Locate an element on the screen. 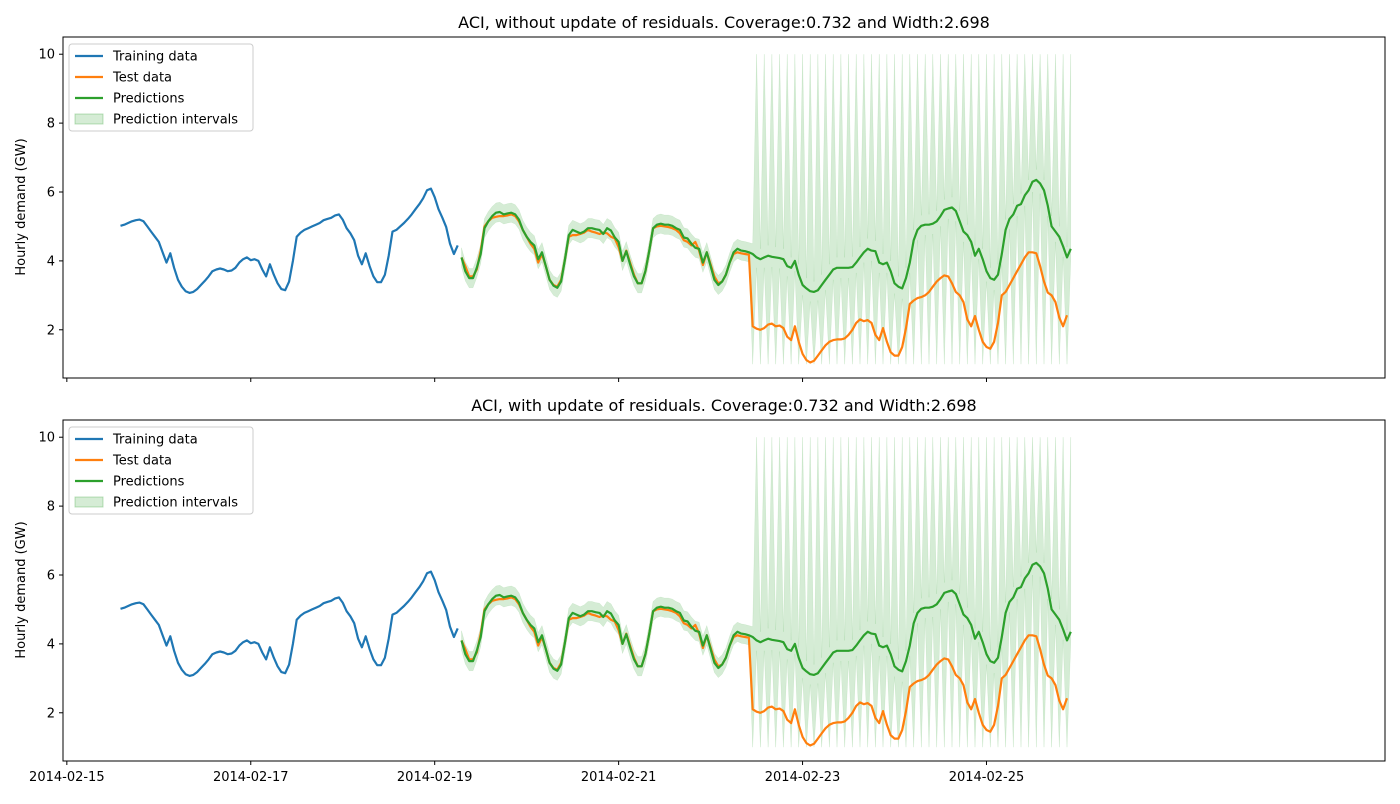 Image resolution: width=1400 pixels, height=804 pixels. x-tick-label: 2014-02-21 is located at coordinates (619, 777).